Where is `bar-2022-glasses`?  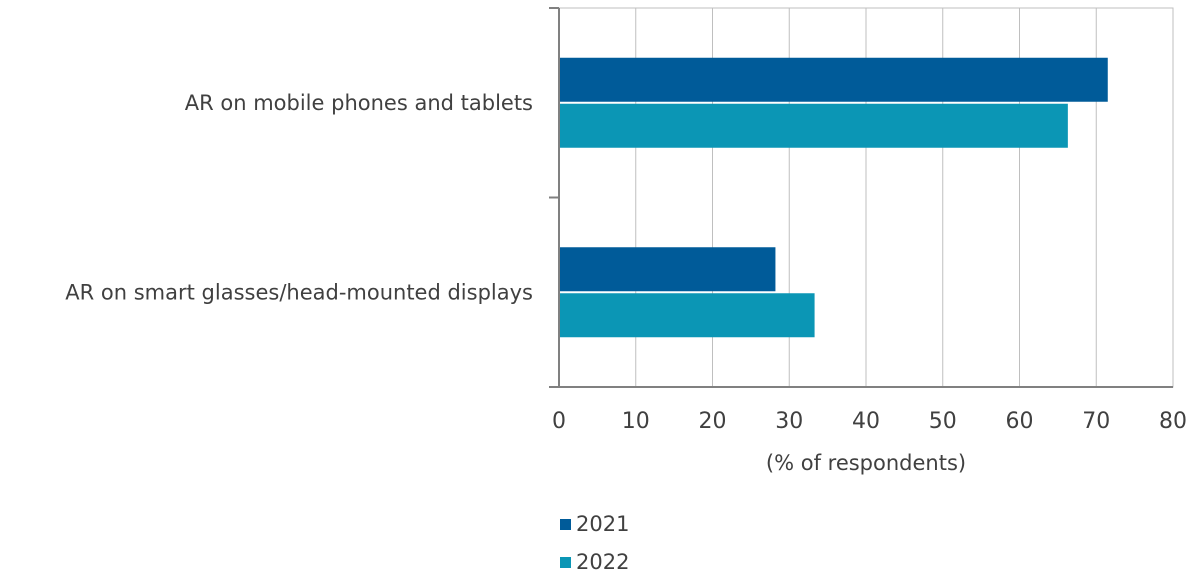
bar-2022-glasses is located at coordinates (687, 315).